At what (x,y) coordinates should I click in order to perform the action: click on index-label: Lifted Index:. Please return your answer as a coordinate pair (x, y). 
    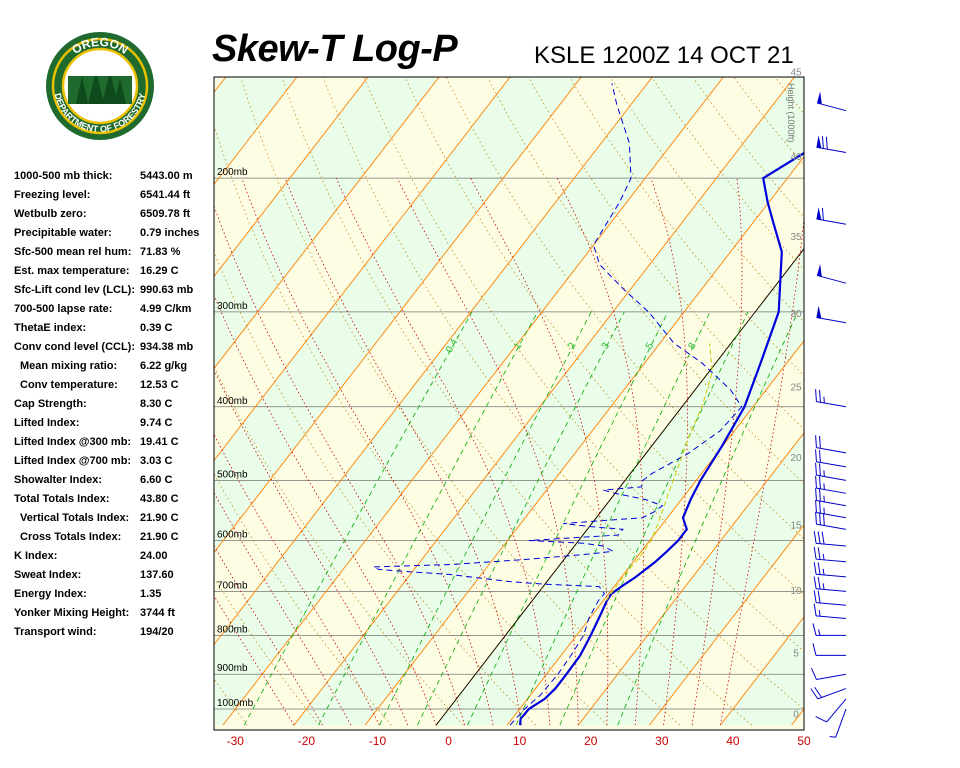
    Looking at the image, I should click on (47, 423).